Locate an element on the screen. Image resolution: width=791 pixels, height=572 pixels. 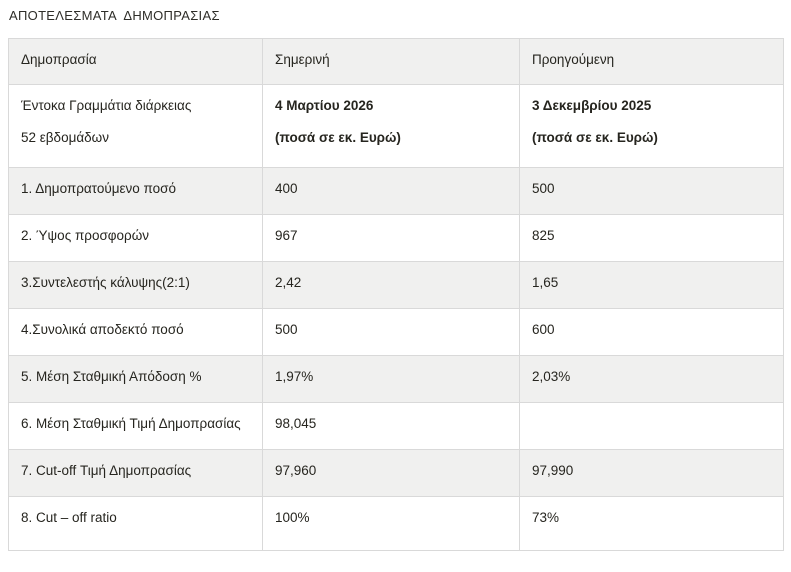
current-value: 2,42 is located at coordinates (391, 285).